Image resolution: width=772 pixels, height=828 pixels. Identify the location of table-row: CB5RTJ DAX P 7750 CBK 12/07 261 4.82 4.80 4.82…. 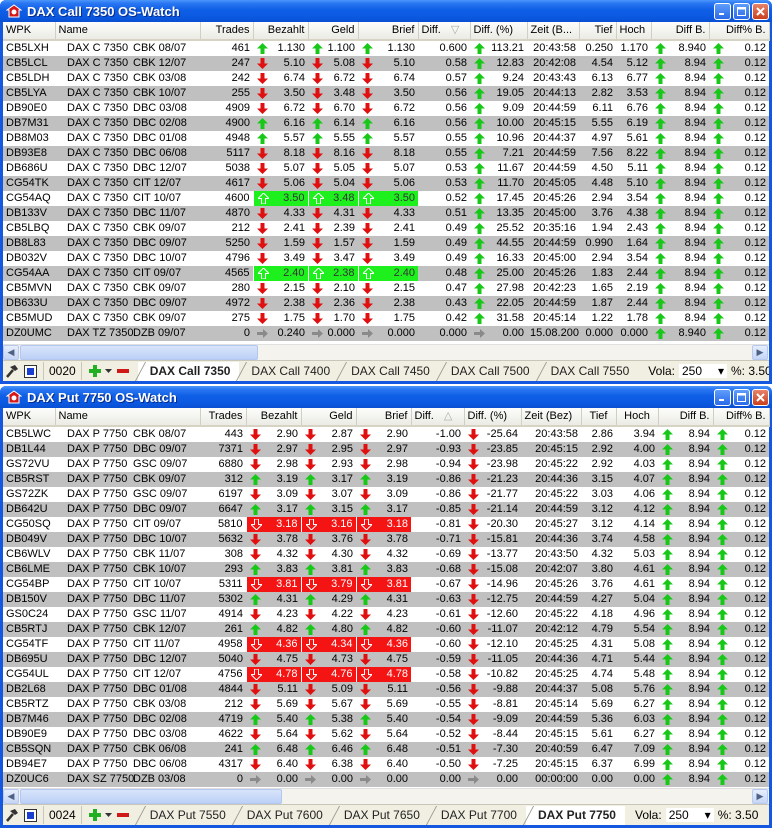
(386, 629).